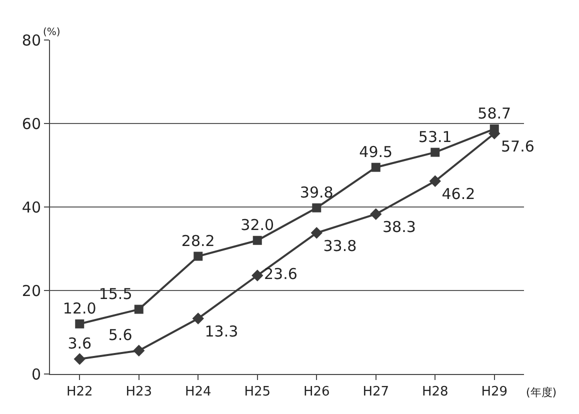 The image size is (579, 414). I want to click on x-axis-title: (年度), so click(541, 392).